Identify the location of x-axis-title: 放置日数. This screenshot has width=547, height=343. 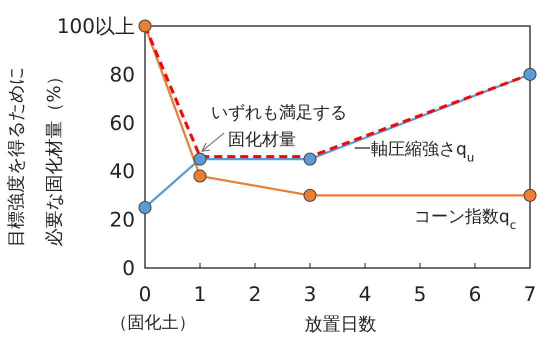
(340, 324).